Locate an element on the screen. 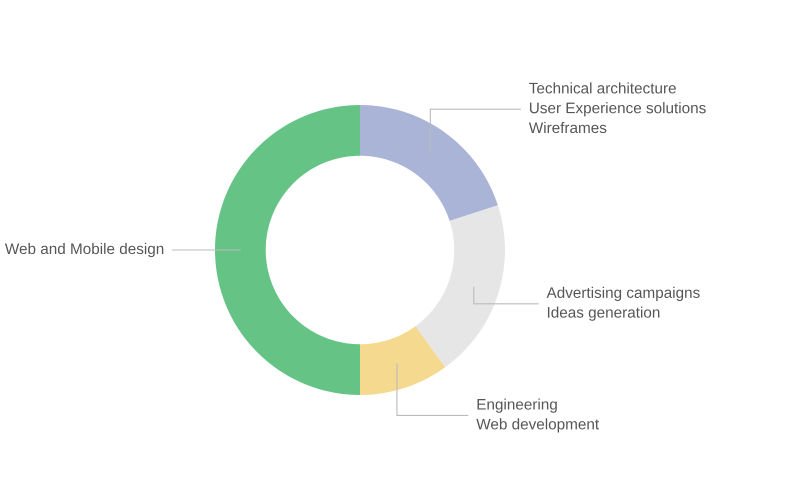 The width and height of the screenshot is (800, 480). slice-label: Web and Mobile design is located at coordinates (84, 250).